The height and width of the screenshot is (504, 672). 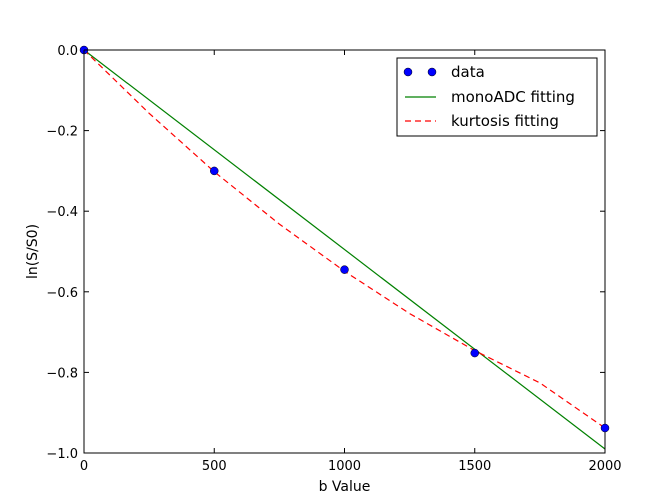 What do you see at coordinates (505, 121) in the screenshot?
I see `legend-label-kurtosis: kurtosis fitting` at bounding box center [505, 121].